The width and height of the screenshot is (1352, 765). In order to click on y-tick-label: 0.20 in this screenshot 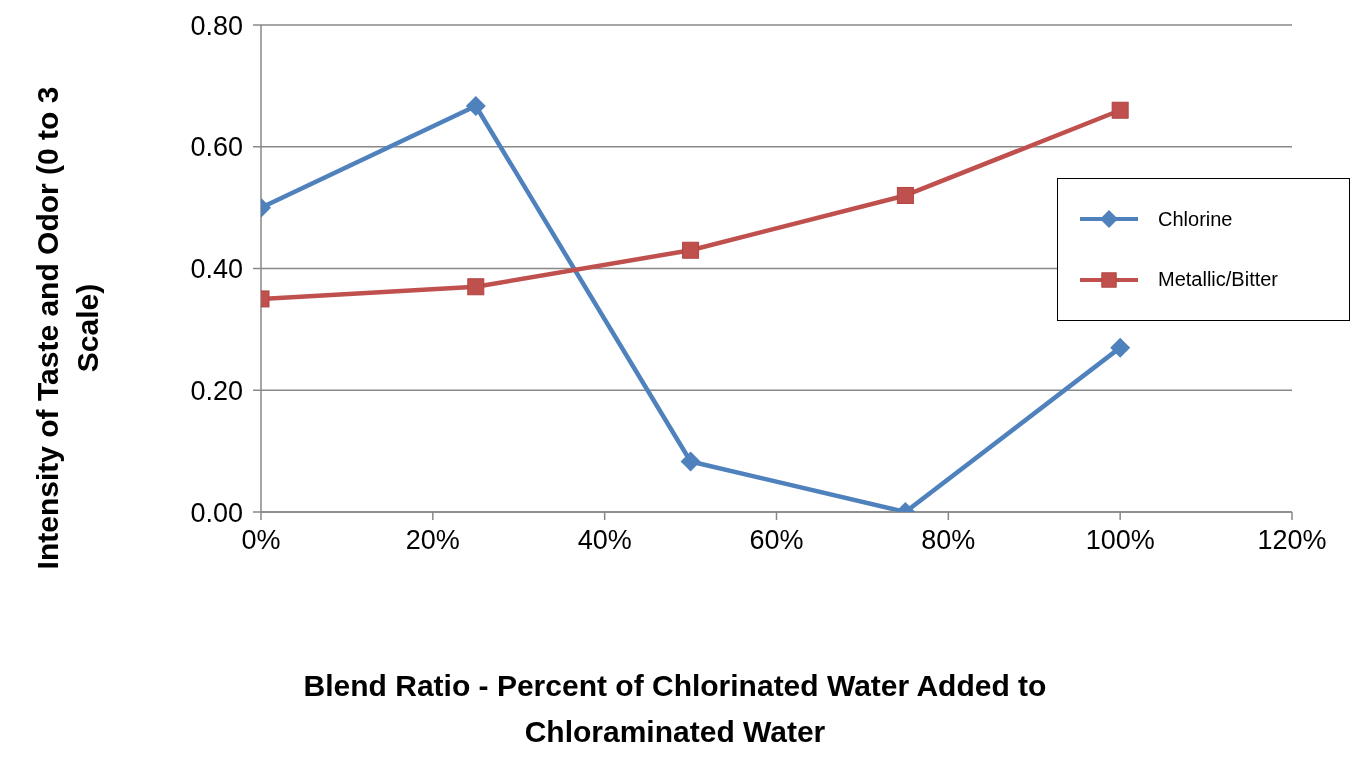, I will do `click(216, 390)`.